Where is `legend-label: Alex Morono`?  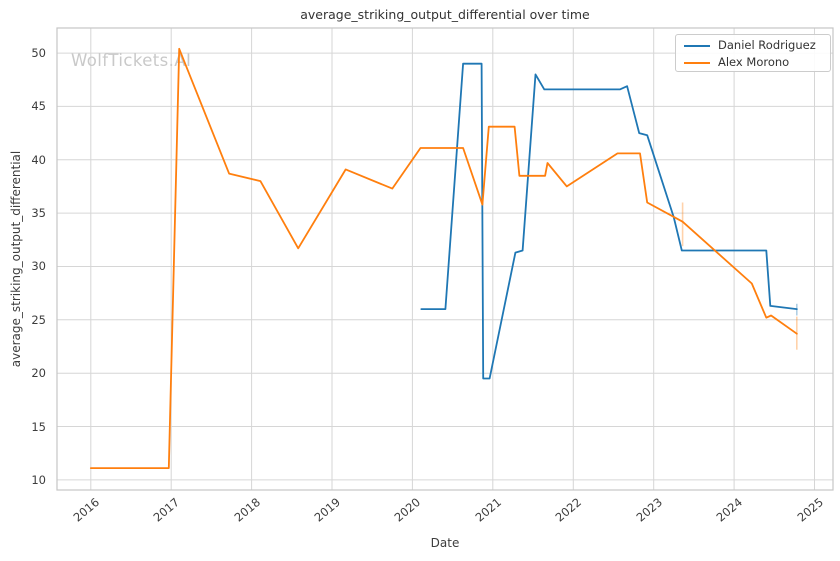
legend-label: Alex Morono is located at coordinates (754, 62).